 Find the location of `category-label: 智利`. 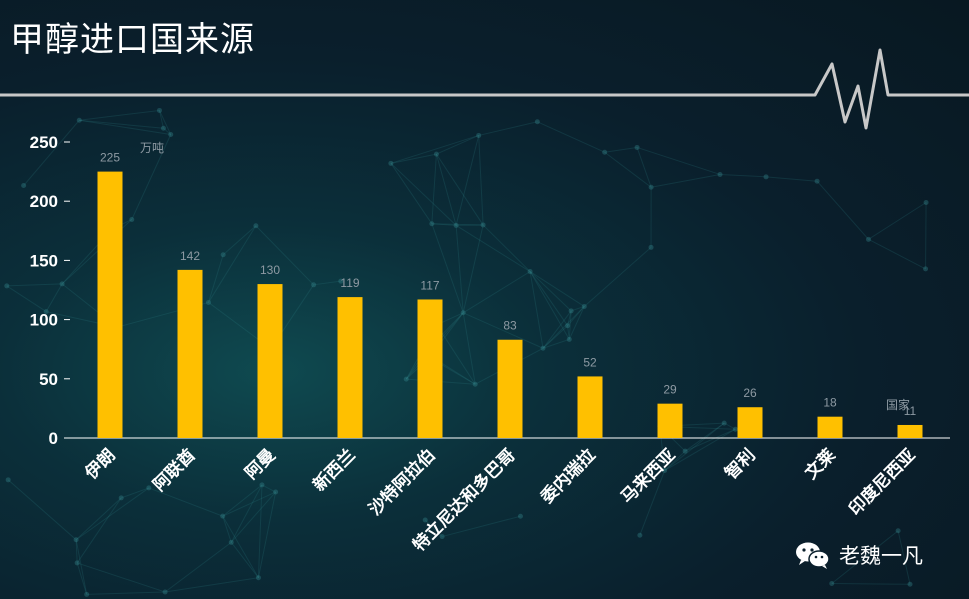

category-label: 智利 is located at coordinates (740, 464).